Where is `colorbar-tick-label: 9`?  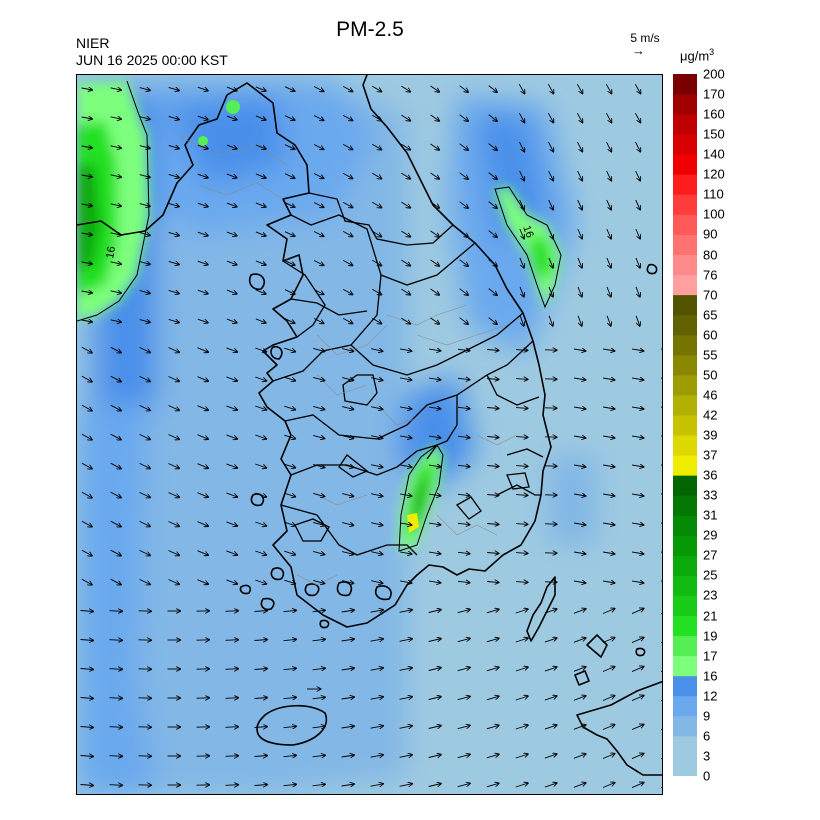 colorbar-tick-label: 9 is located at coordinates (707, 716).